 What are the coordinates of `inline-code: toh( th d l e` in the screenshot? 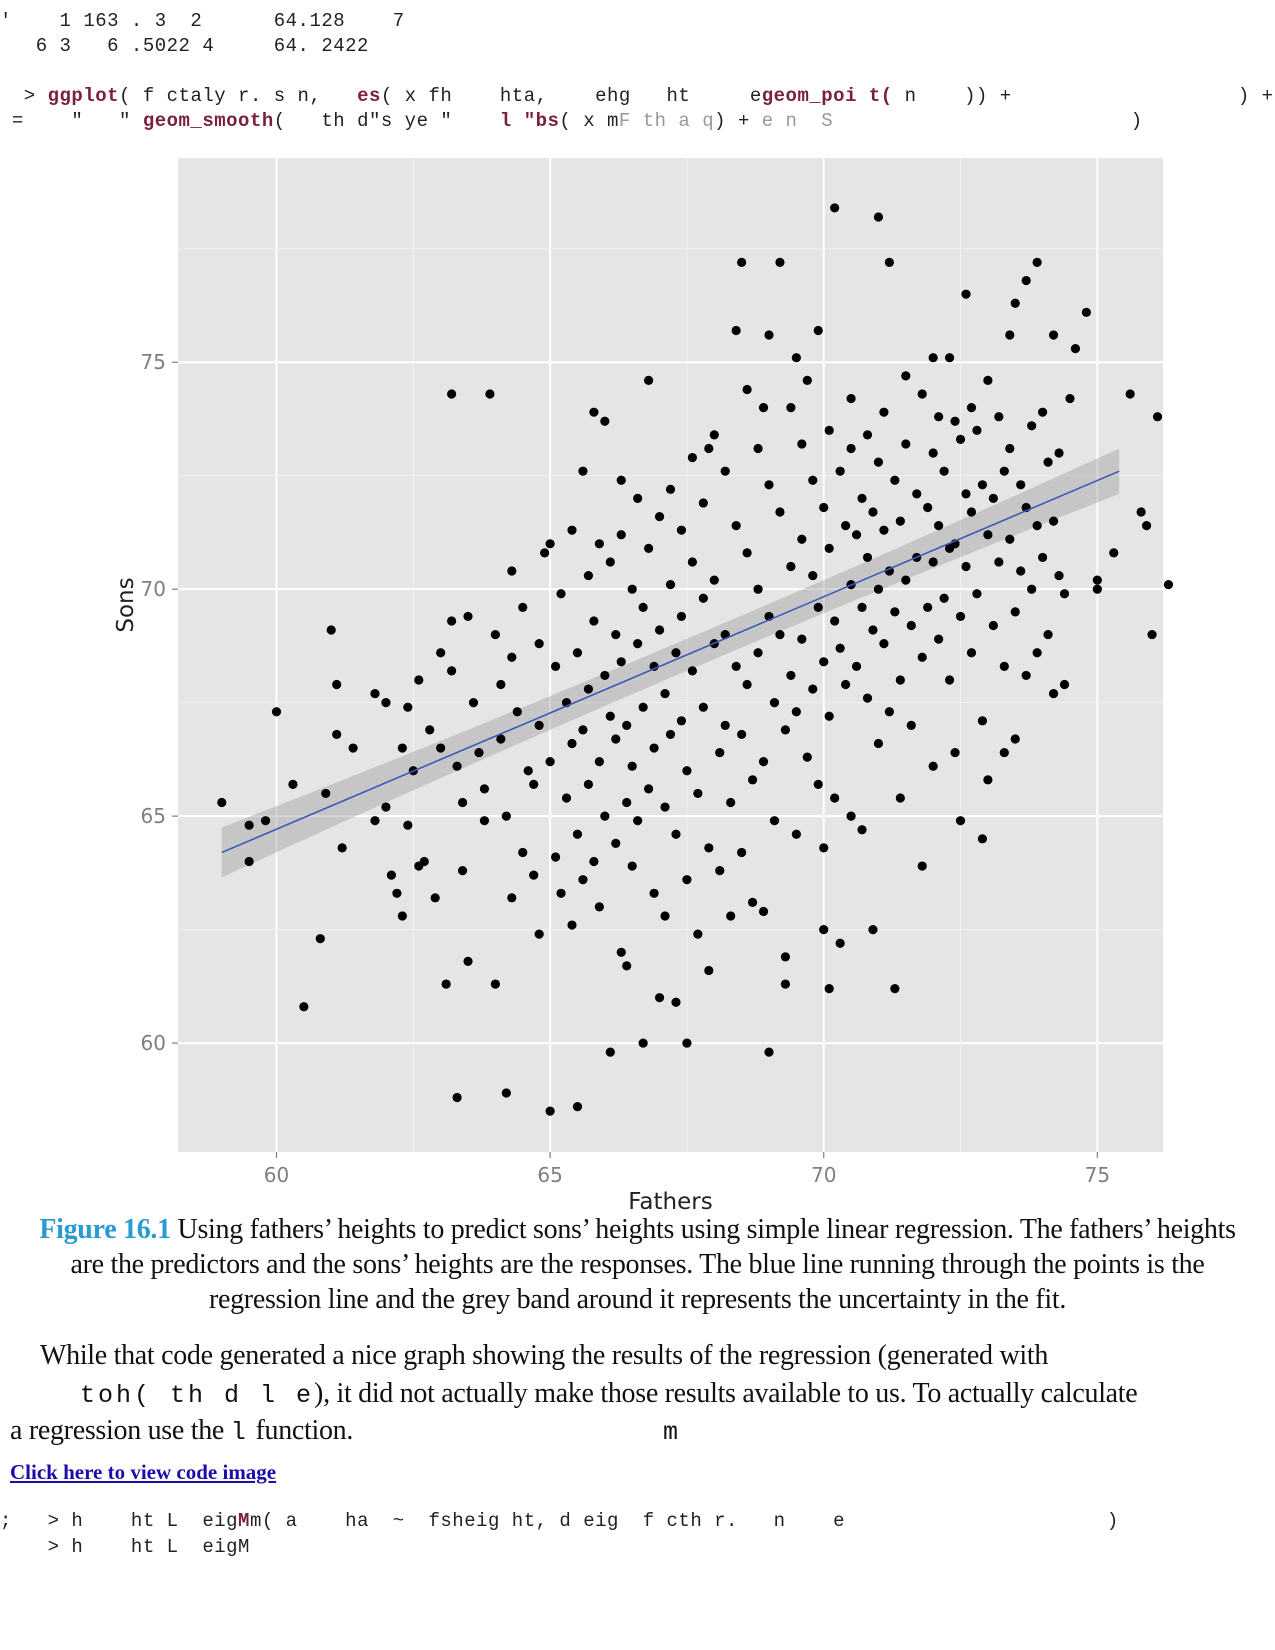 It's located at (197, 1395).